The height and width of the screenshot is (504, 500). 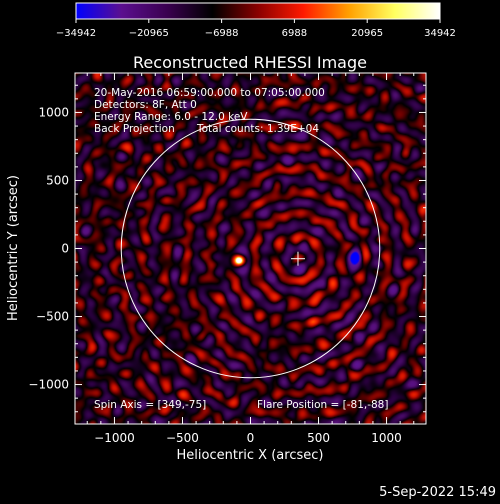 I want to click on annotation-energy: Energy Range: 6.0 - 12.0 keV, so click(x=171, y=117).